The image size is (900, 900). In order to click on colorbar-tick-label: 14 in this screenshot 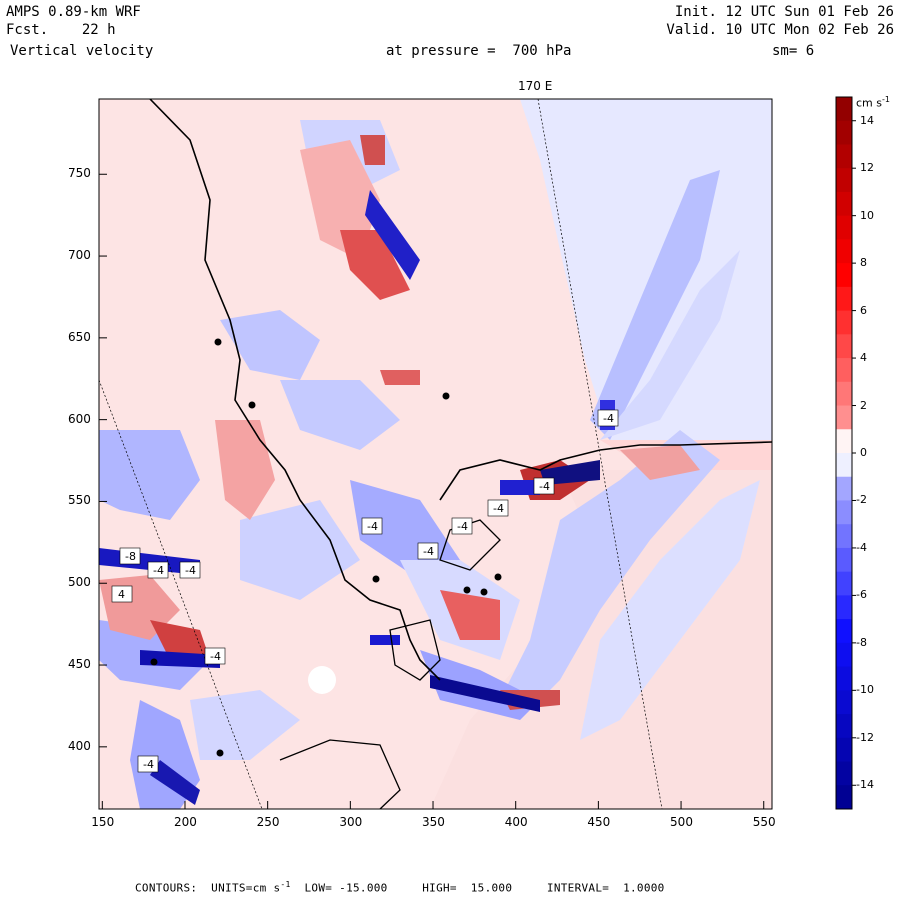, I will do `click(867, 120)`.